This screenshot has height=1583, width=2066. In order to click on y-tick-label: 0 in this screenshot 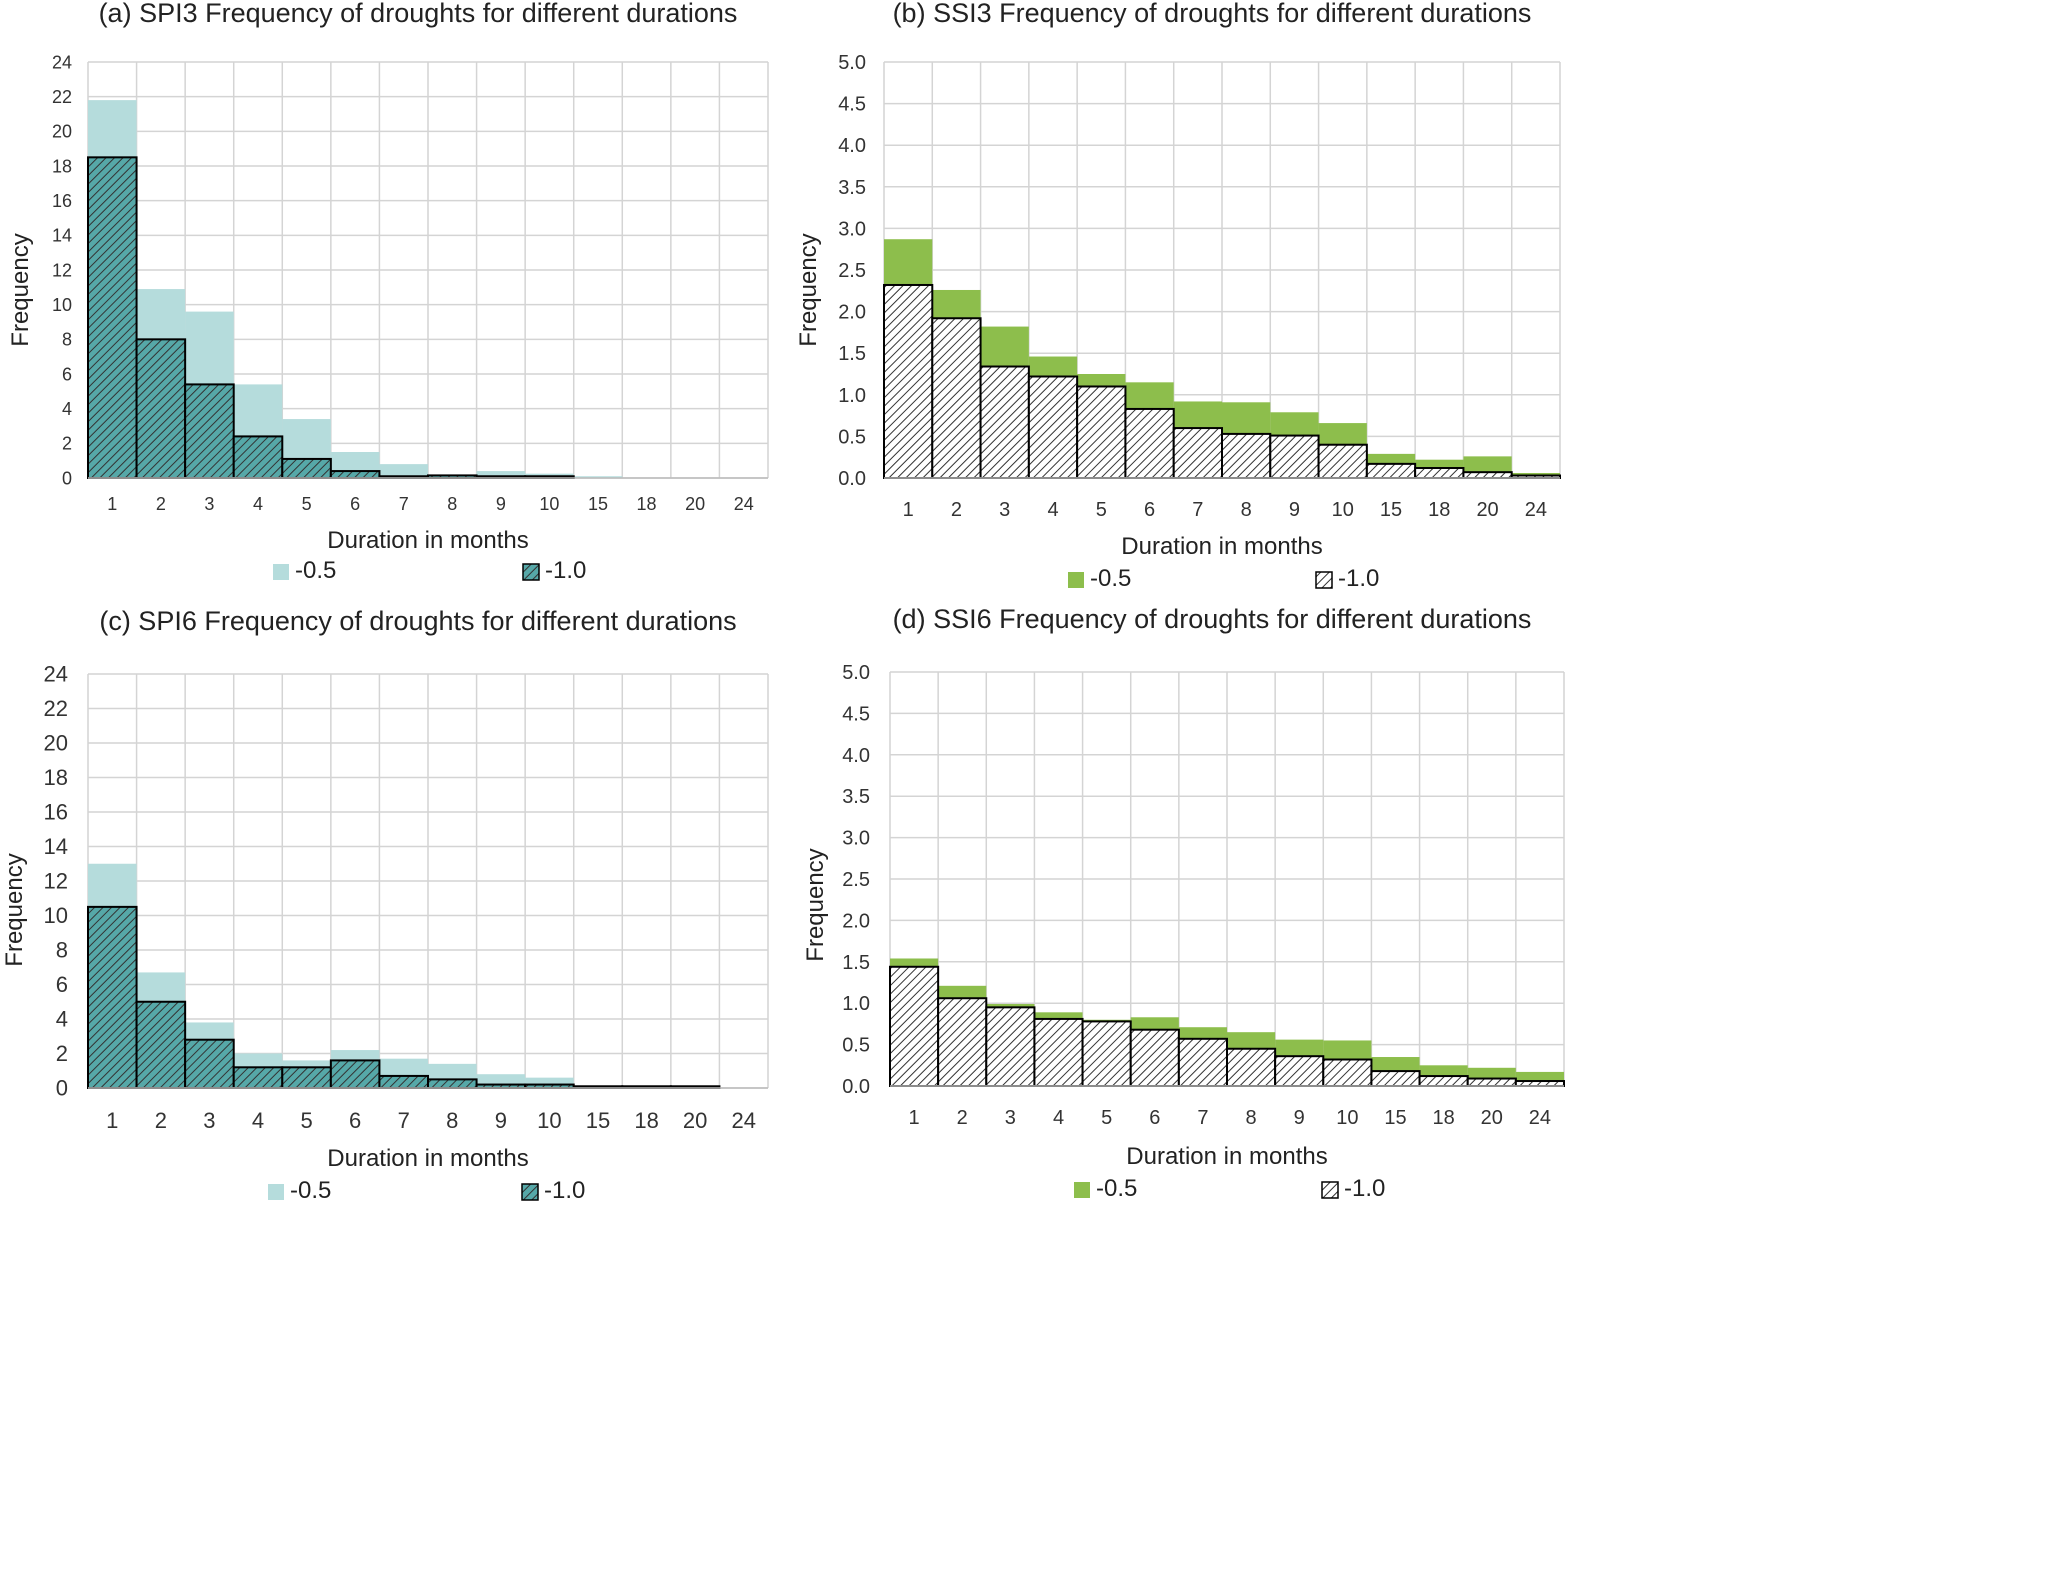, I will do `click(67, 478)`.